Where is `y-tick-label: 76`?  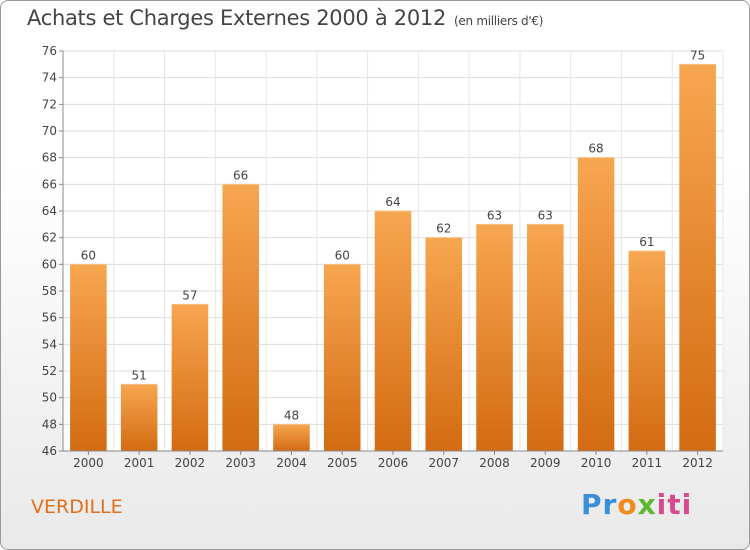 y-tick-label: 76 is located at coordinates (49, 51).